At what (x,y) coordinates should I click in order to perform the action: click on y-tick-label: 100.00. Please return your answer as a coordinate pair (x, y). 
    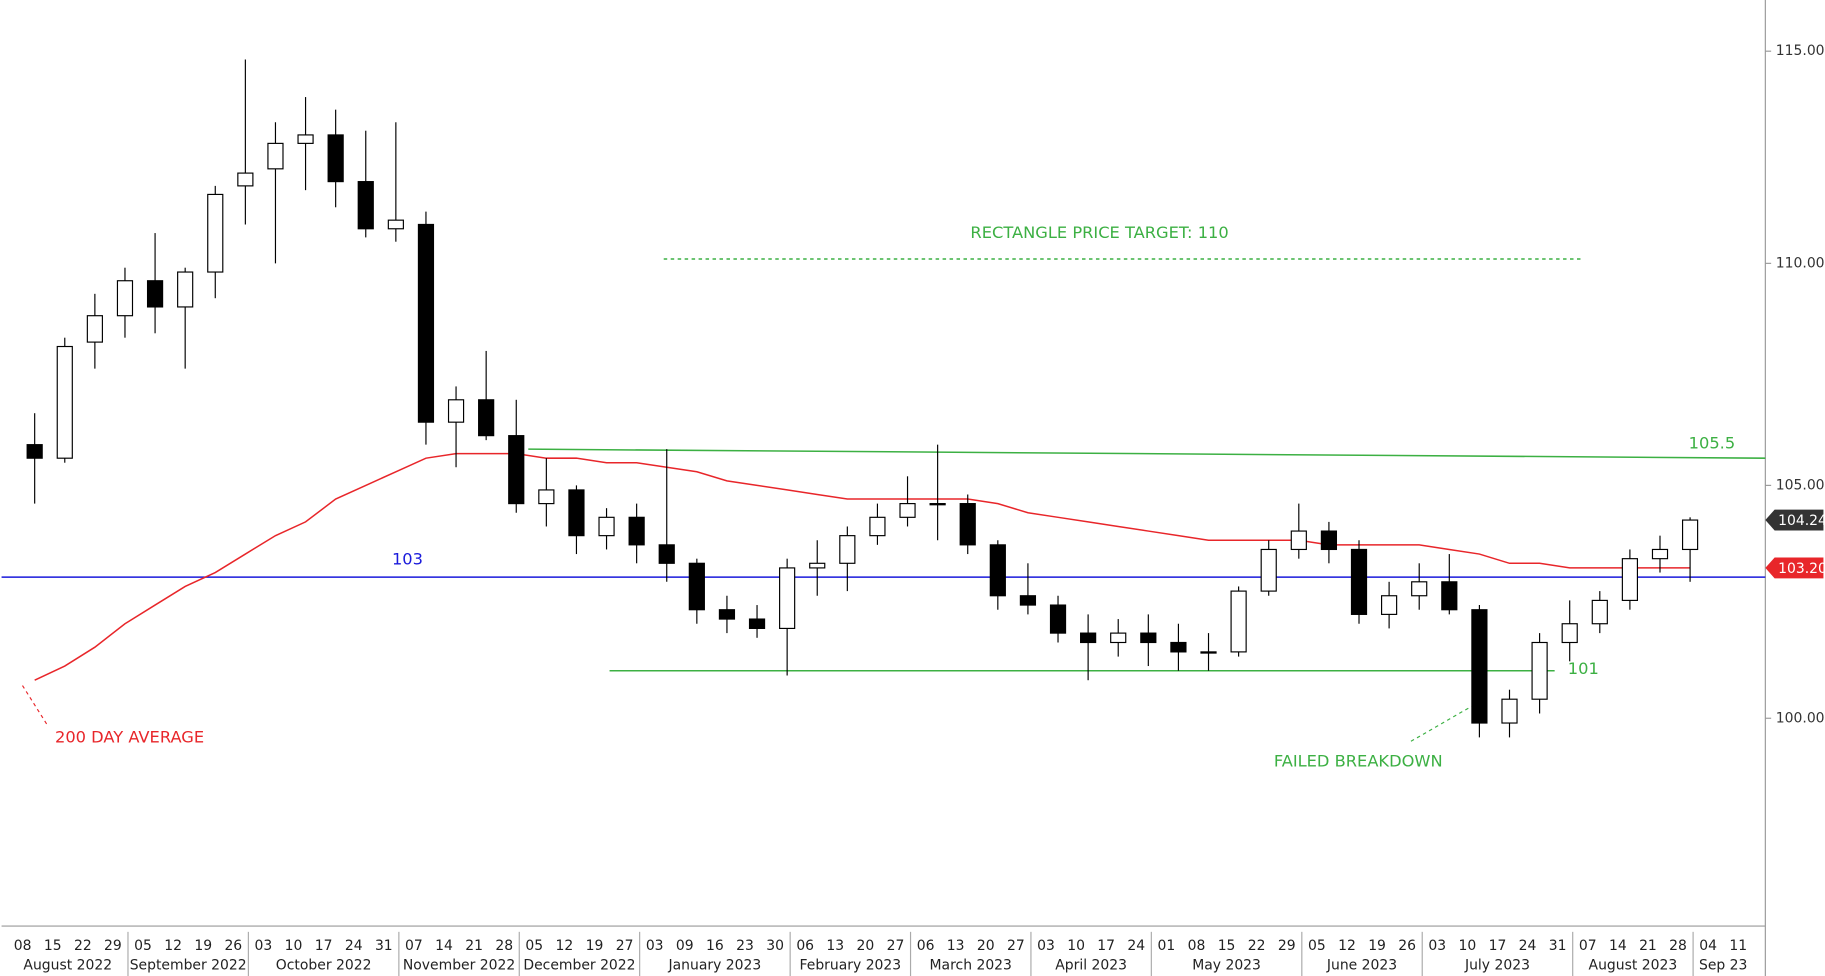
    Looking at the image, I should click on (1800, 718).